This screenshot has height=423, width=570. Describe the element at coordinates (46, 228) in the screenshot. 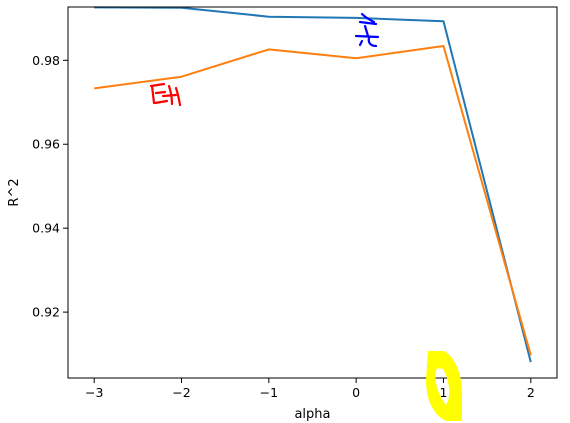

I see `y-tick-label: 0.94` at that location.